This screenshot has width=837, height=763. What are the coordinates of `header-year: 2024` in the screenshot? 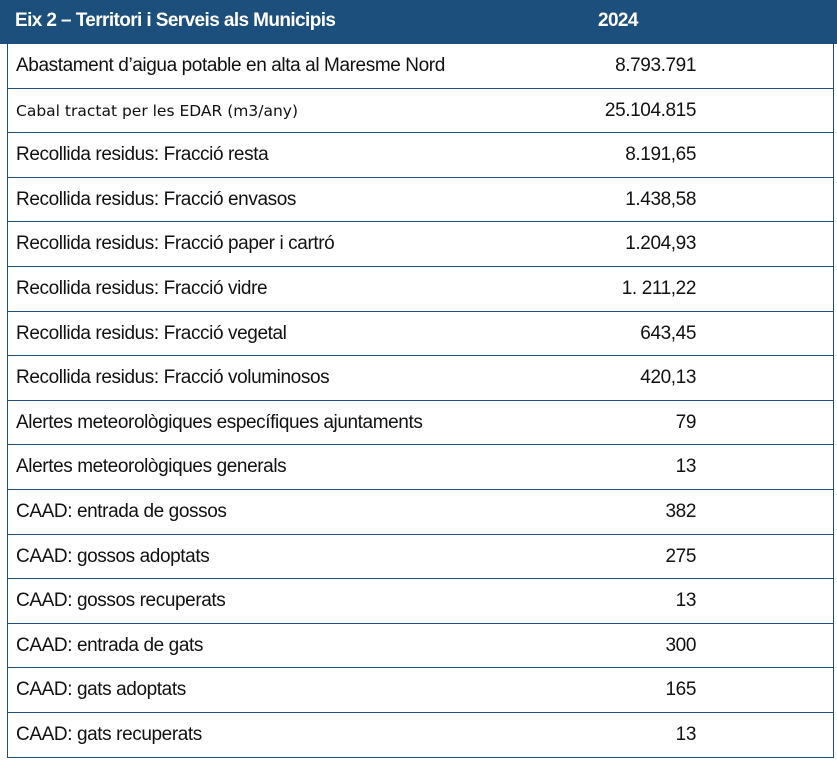 It's located at (618, 20).